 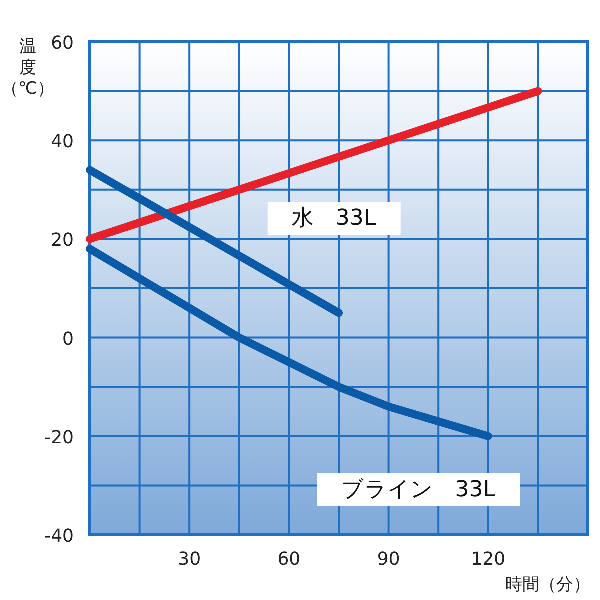 I want to click on x-tick-label: 90, so click(x=388, y=559).